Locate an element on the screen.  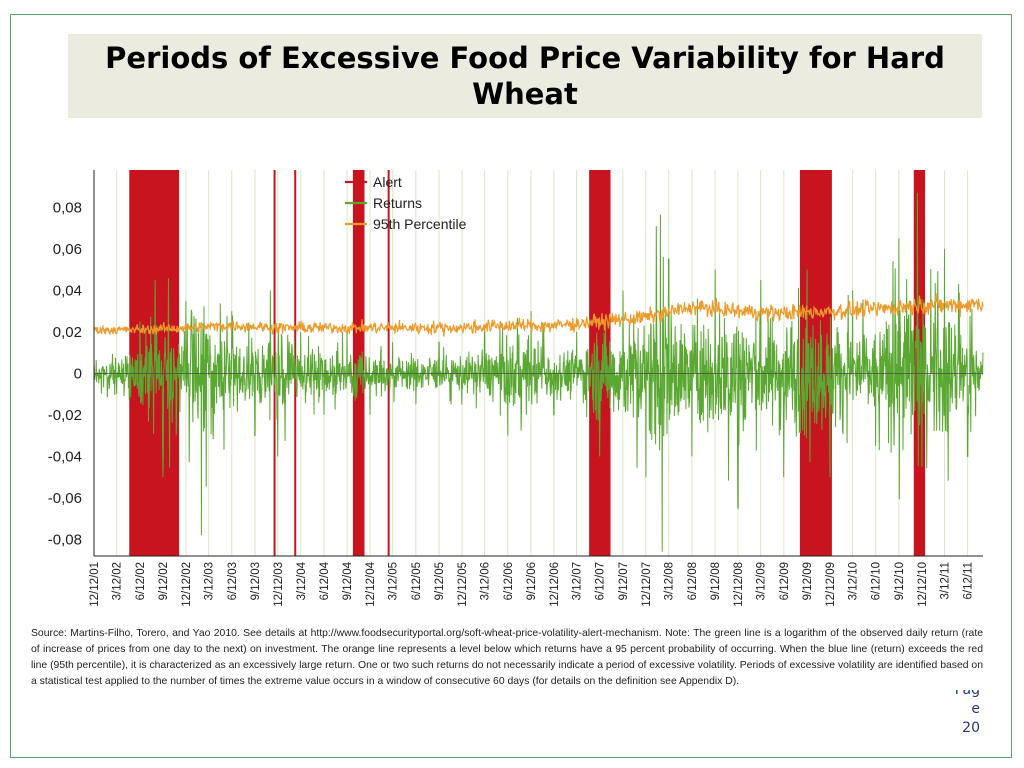
legend-label: Returns is located at coordinates (397, 203).